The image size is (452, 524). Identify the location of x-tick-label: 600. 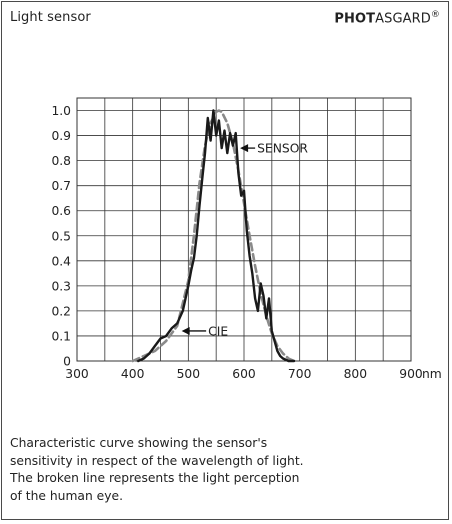
(243, 374).